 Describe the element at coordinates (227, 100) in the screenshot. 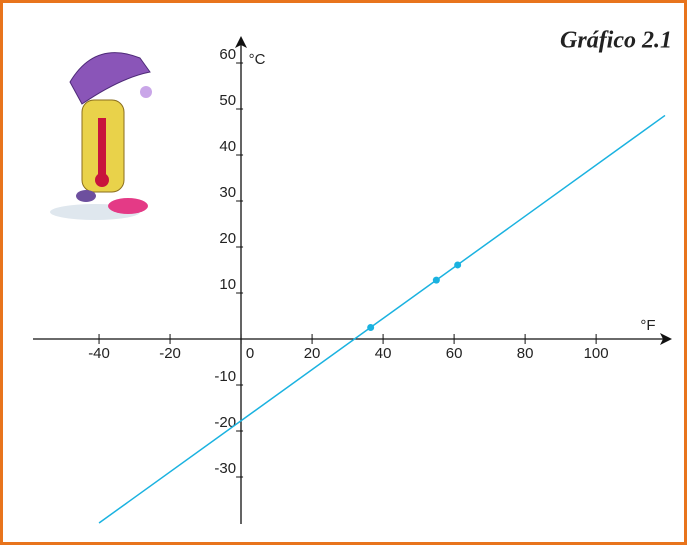

I see `y-tick-label: 50` at that location.